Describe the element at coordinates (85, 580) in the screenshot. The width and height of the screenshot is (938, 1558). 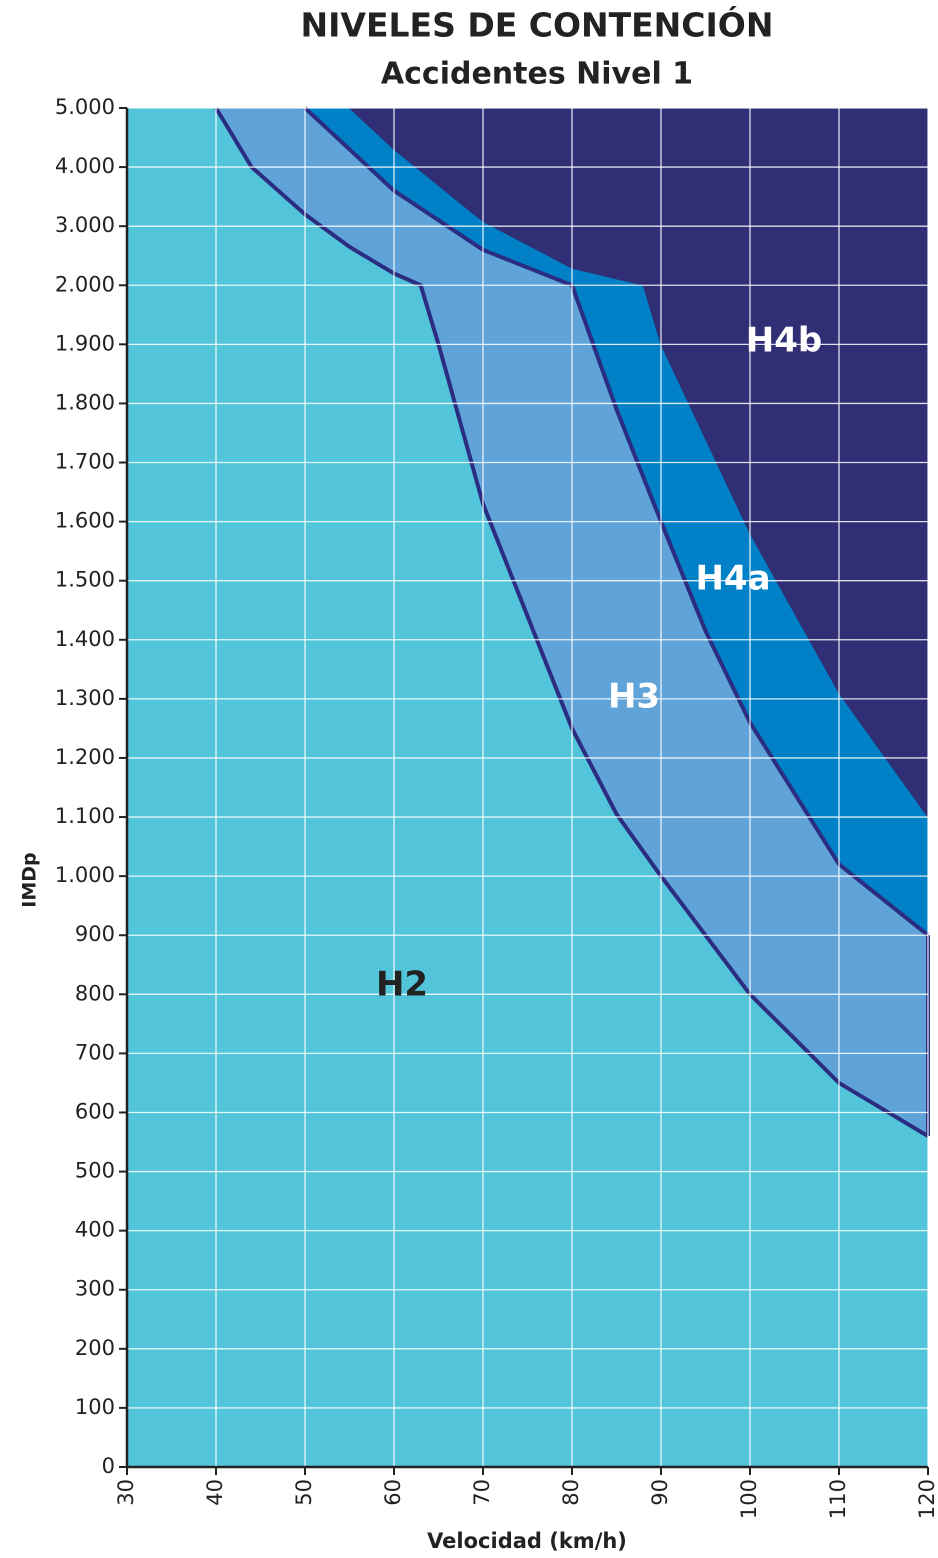
I see `y-tick-label: 1.500` at that location.